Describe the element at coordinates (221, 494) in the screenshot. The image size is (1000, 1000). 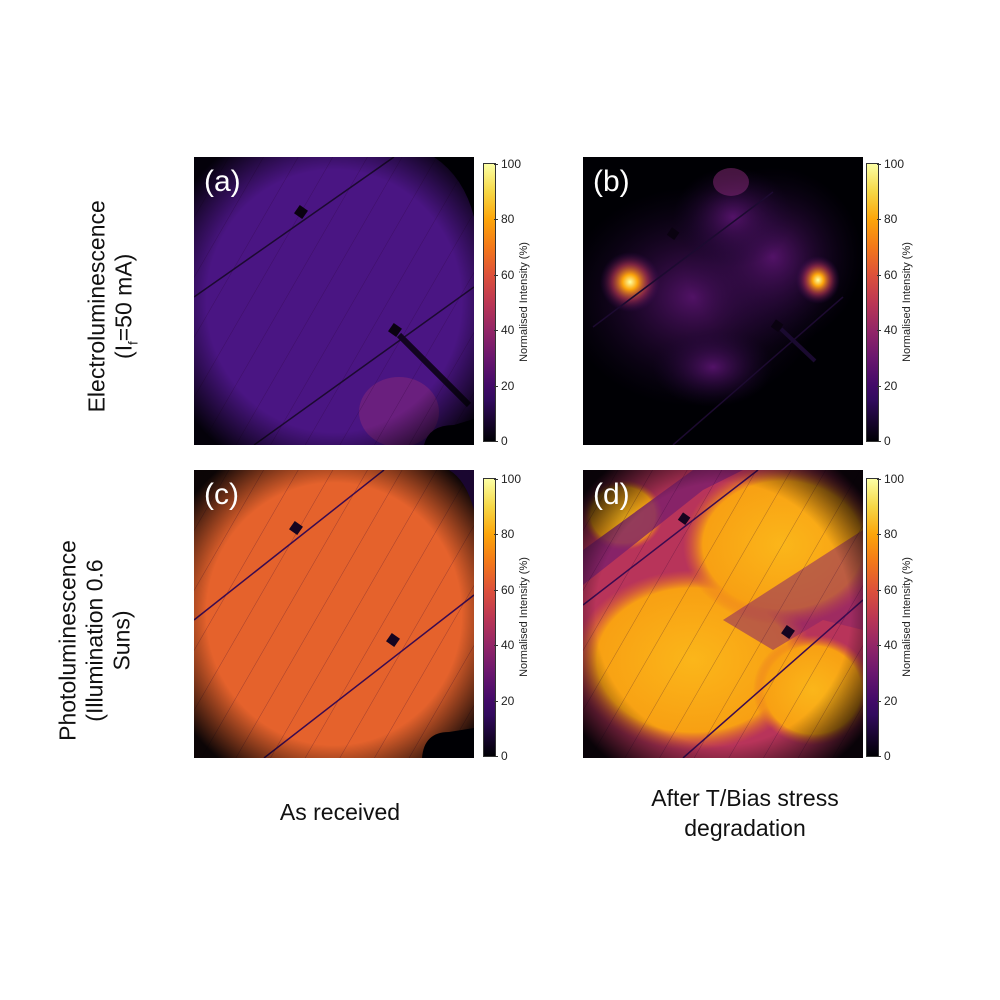
I see `panel-label: (c)` at that location.